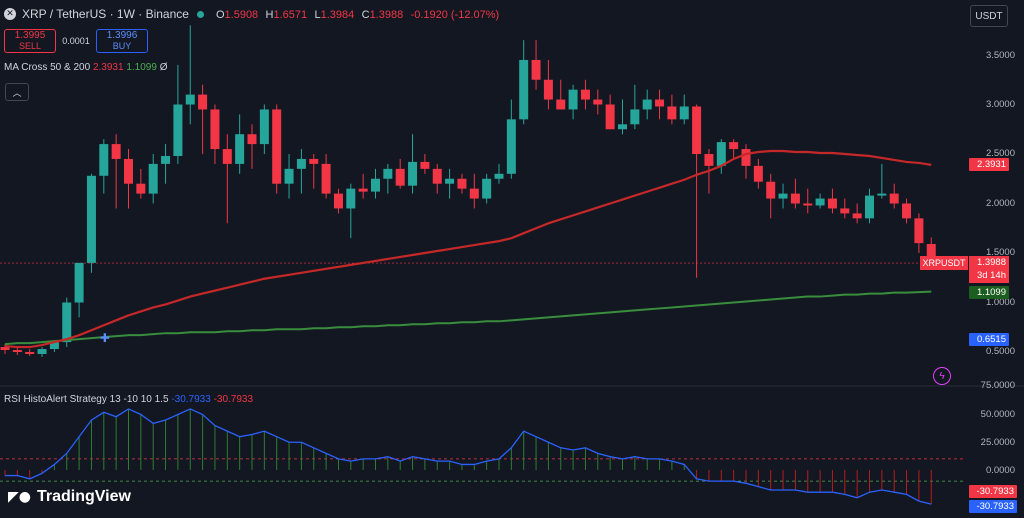  Describe the element at coordinates (141, 67) in the screenshot. I see `ma200-value: 1.1099` at that location.